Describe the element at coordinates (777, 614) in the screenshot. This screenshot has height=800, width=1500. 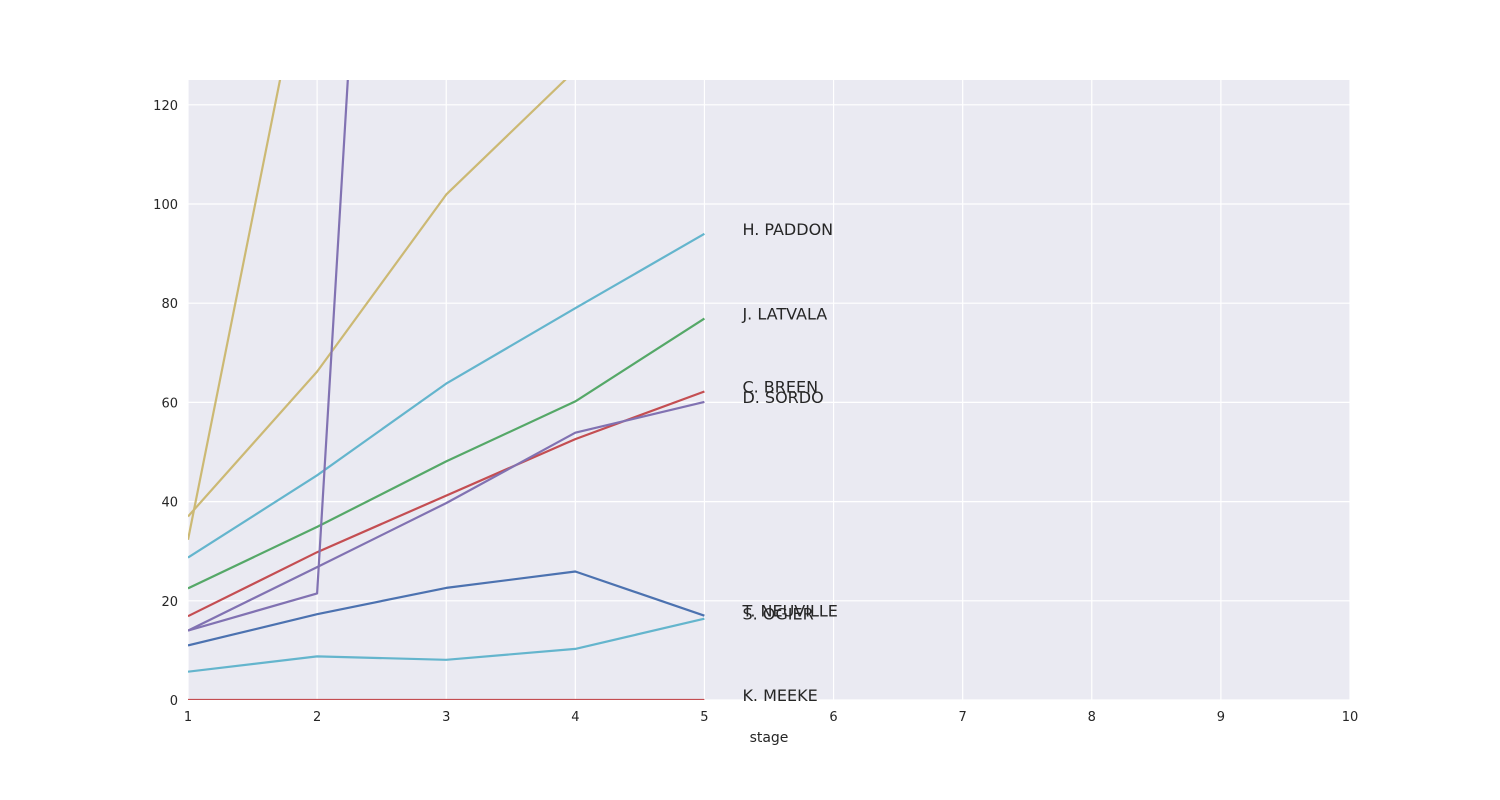
I see `series-label-s-ogier: S. OGIER` at that location.